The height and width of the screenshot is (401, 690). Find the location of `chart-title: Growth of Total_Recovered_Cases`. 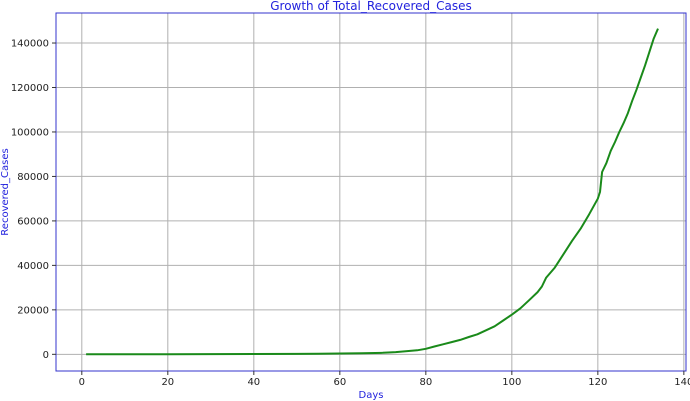

chart-title: Growth of Total_Recovered_Cases is located at coordinates (371, 6).